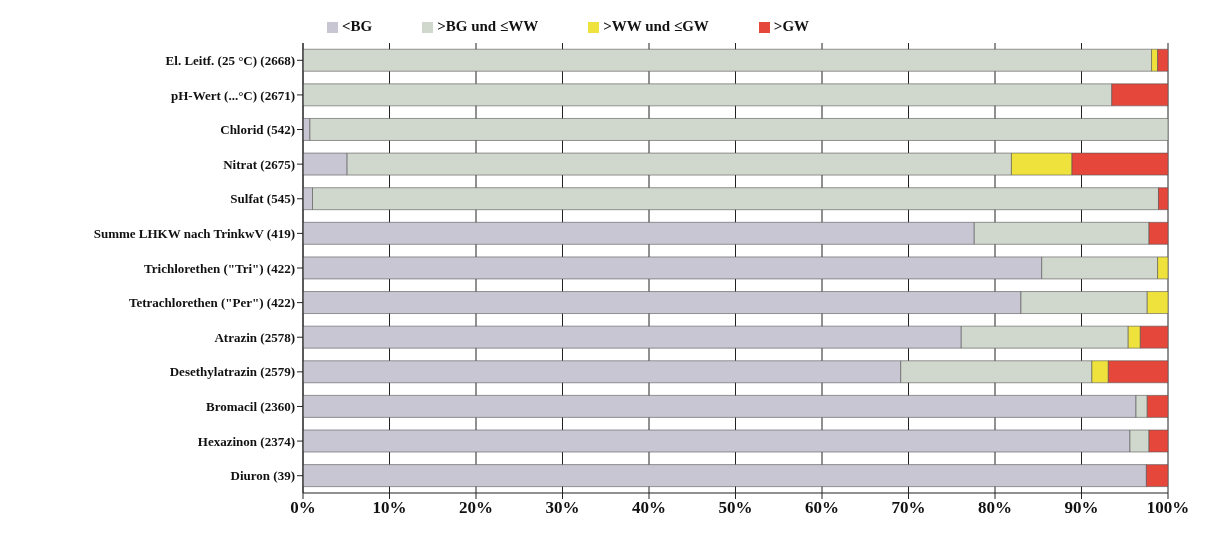  Describe the element at coordinates (250, 407) in the screenshot. I see `y-tick-label: Bromacil (2360)` at that location.